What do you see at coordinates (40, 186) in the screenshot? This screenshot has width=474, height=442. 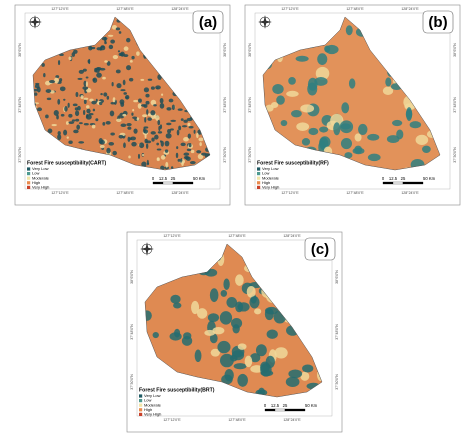 I see `legend-item: Very High` at bounding box center [40, 186].